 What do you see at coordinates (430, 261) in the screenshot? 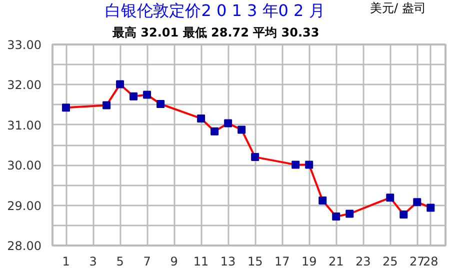
I see `x-tick-label: 28` at bounding box center [430, 261].